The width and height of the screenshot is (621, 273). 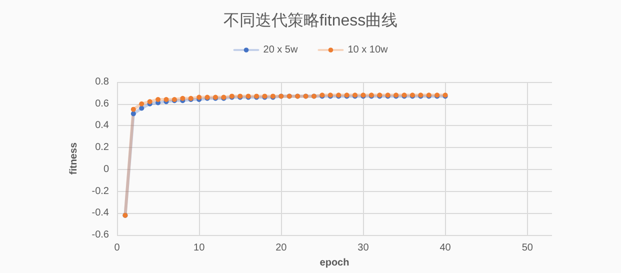 I want to click on y-tick-label: -0.2, so click(x=101, y=191).